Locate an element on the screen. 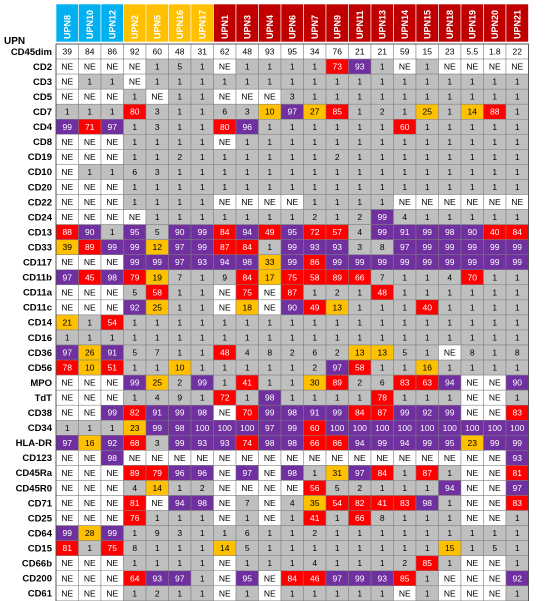 This screenshot has width=550, height=601. cell-value: 89 is located at coordinates (135, 473).